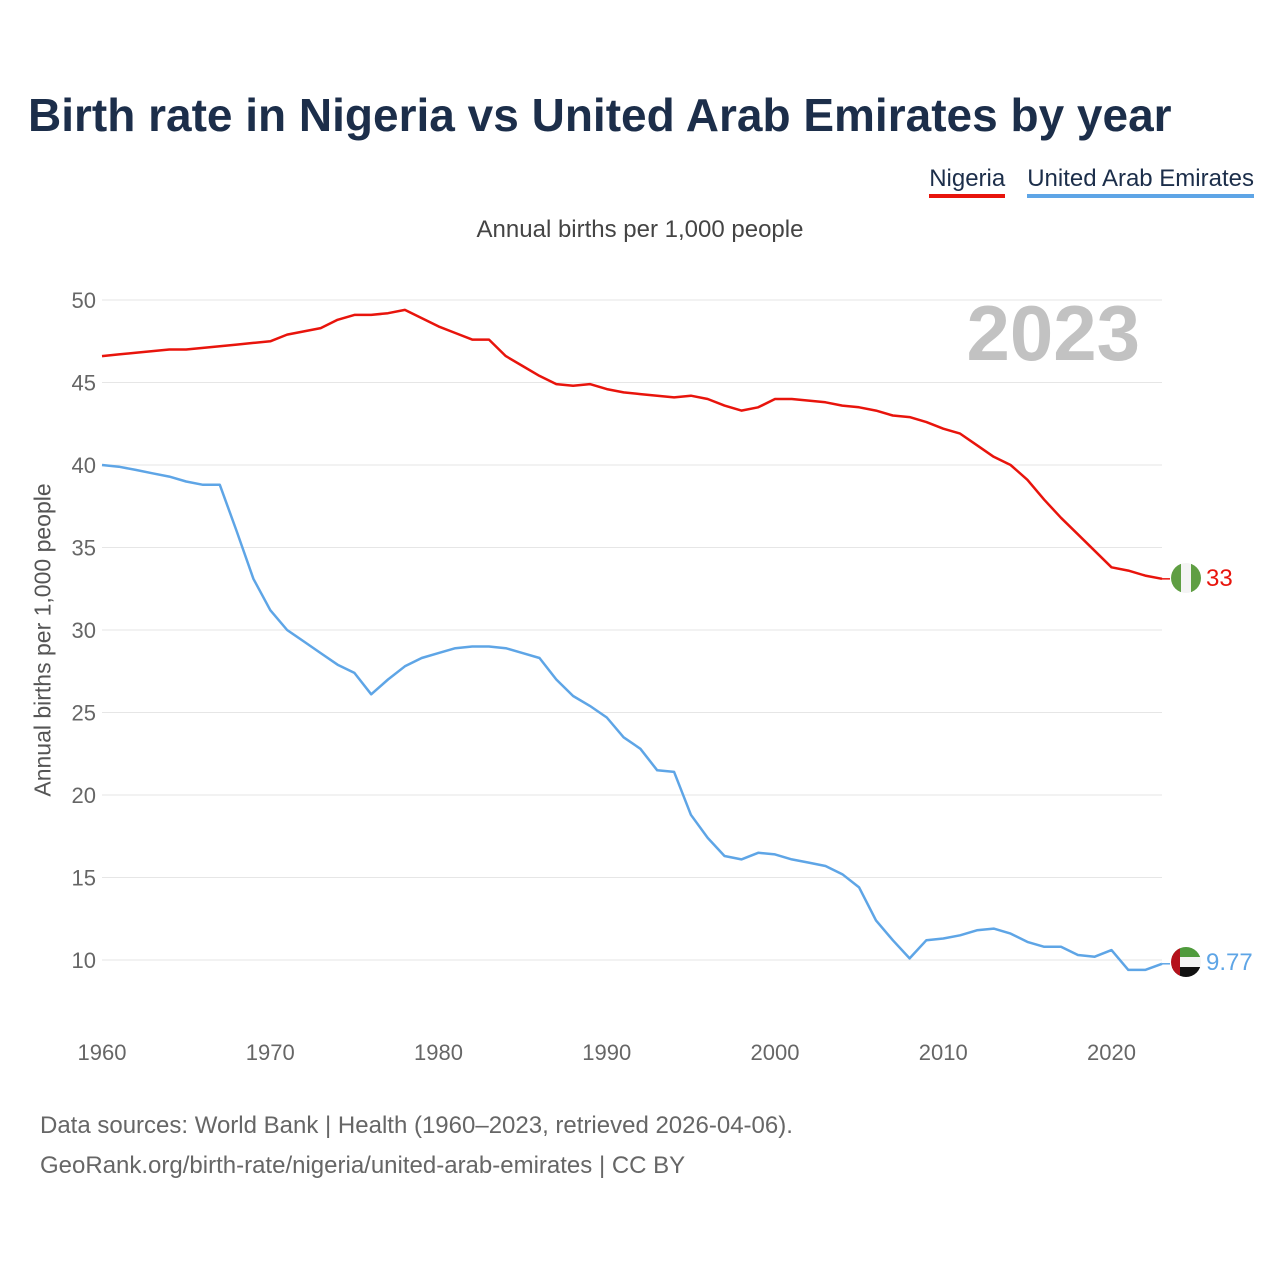  What do you see at coordinates (84, 548) in the screenshot?
I see `y-tick-35: 35` at bounding box center [84, 548].